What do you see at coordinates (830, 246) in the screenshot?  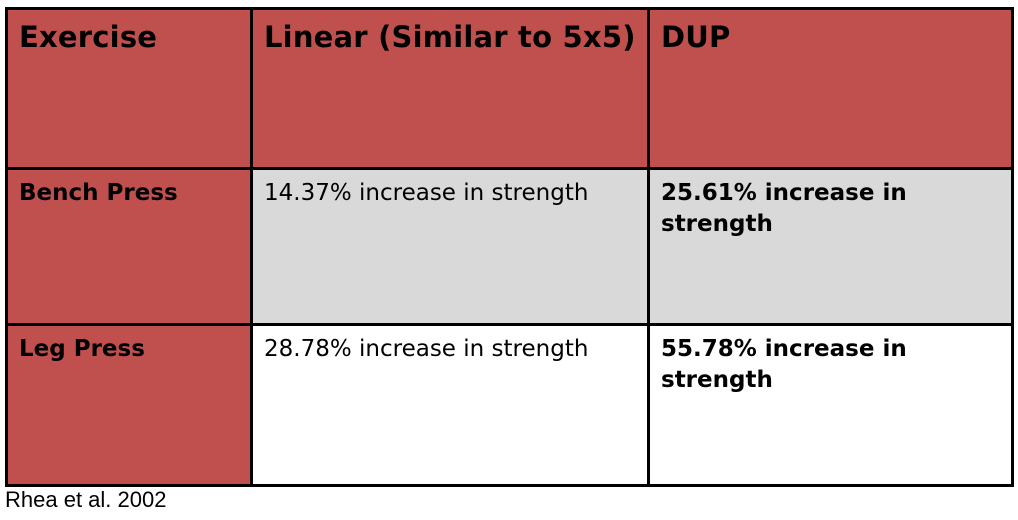 I see `dup-result-cell: 25.61% increase in strength` at bounding box center [830, 246].